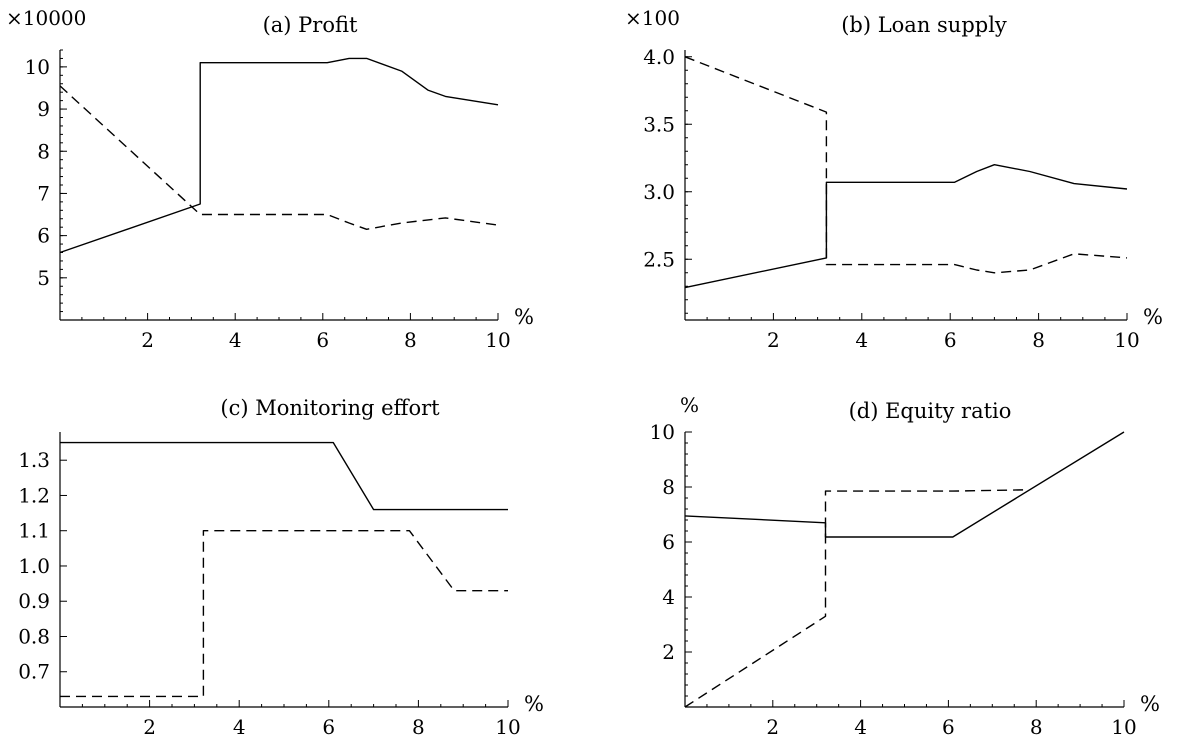 This screenshot has height=737, width=1181. Describe the element at coordinates (410, 340) in the screenshot. I see `panel-a-x-tick-label: 8` at that location.